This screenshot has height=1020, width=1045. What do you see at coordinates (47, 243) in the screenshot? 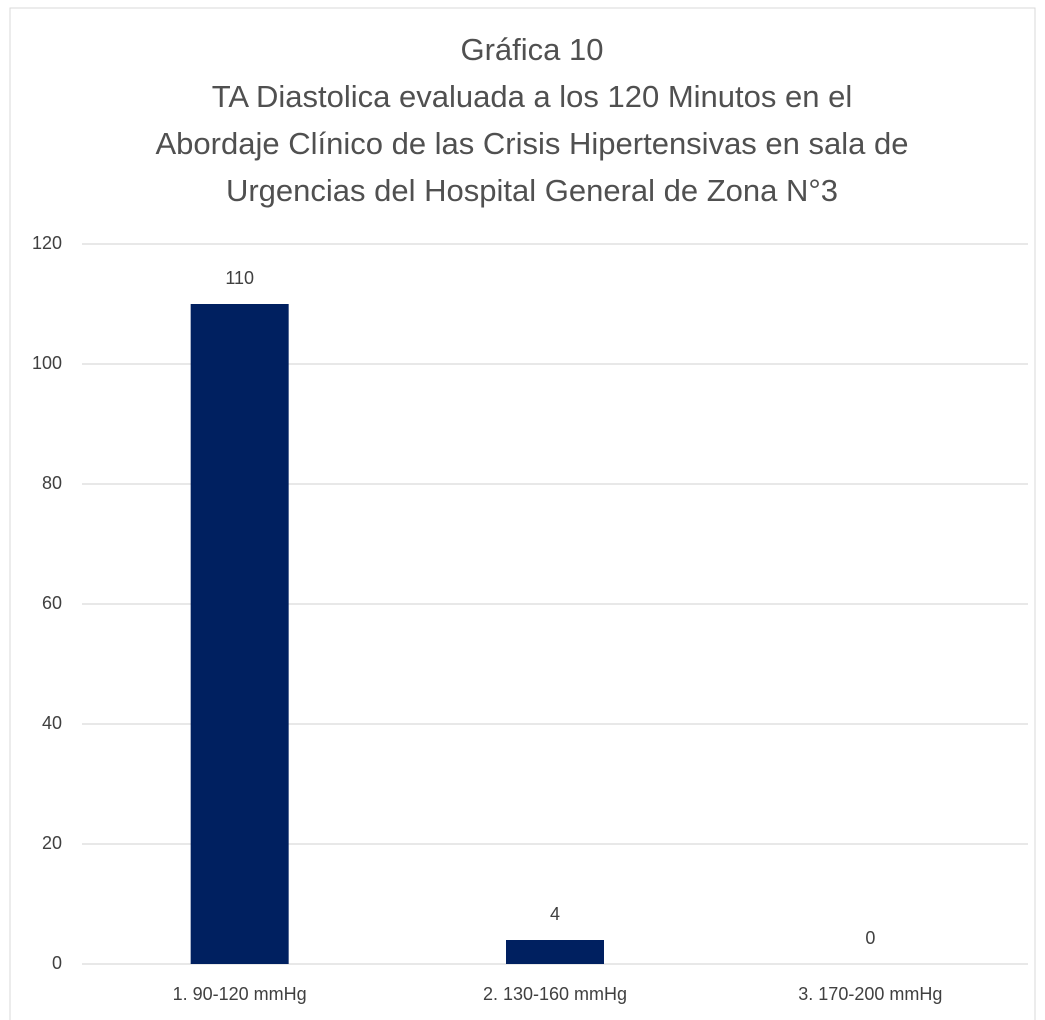
I see `y-tick-label: 120` at bounding box center [47, 243].